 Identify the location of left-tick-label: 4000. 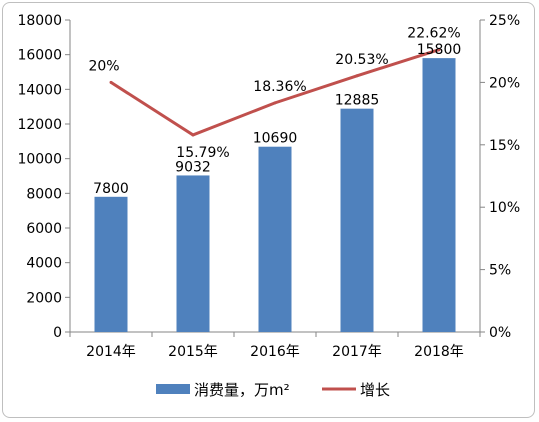
(44, 264).